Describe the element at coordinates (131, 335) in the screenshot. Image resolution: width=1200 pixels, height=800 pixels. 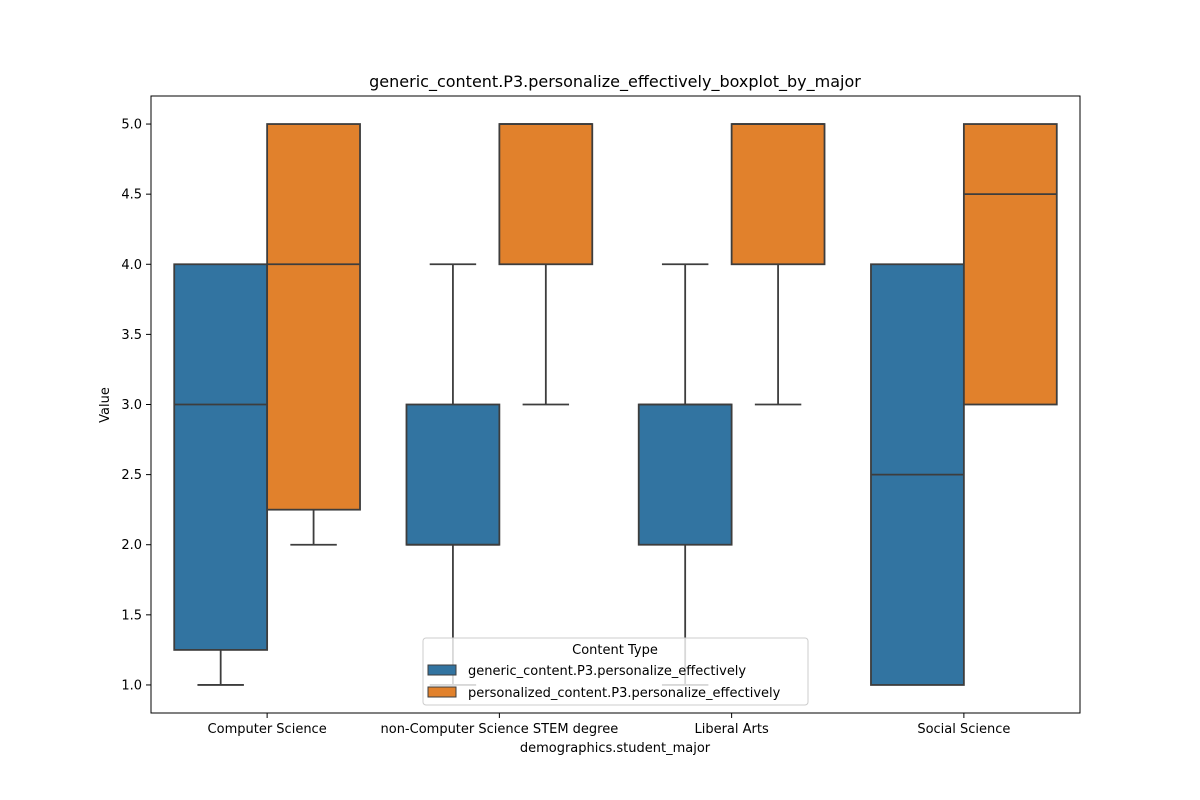
I see `y-tick-label: 3.5` at that location.